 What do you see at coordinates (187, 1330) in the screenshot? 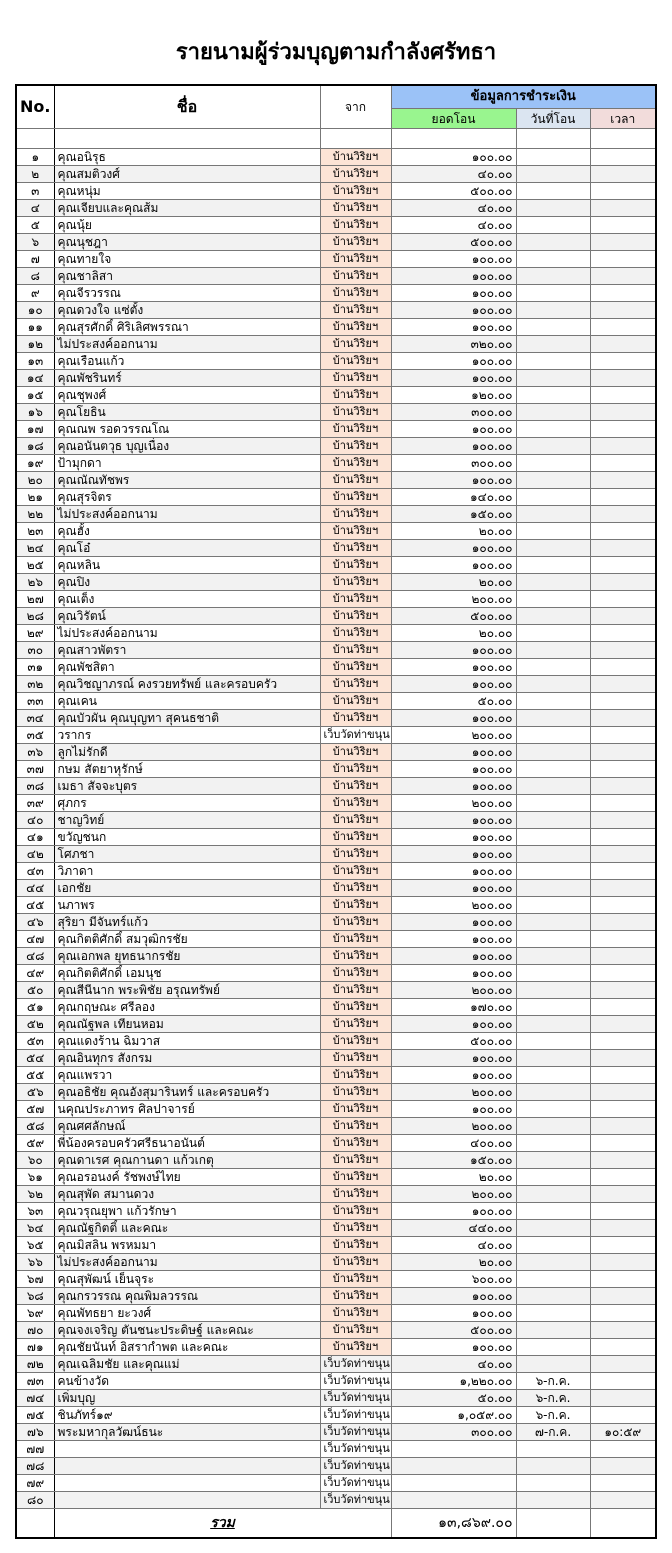
I see `donor-name-cell: คุณจงเจริญ ตันชนะประดิษฐ์ และคณะ` at bounding box center [187, 1330].